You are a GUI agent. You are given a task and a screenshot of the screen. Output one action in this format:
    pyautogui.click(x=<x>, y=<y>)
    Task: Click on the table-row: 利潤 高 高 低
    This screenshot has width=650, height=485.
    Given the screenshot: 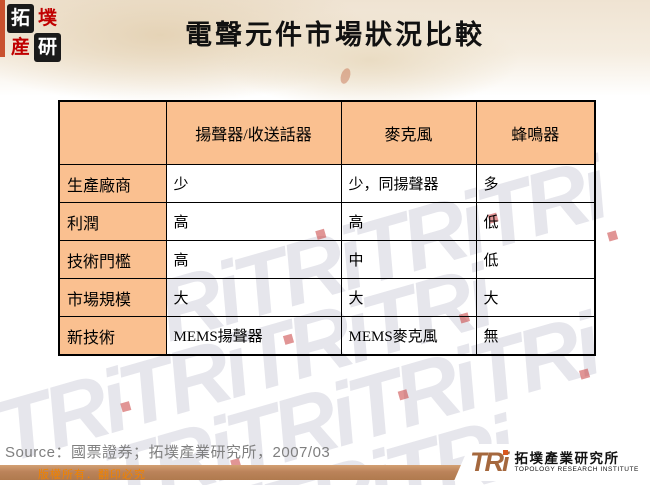 What is the action you would take?
    pyautogui.click(x=327, y=221)
    